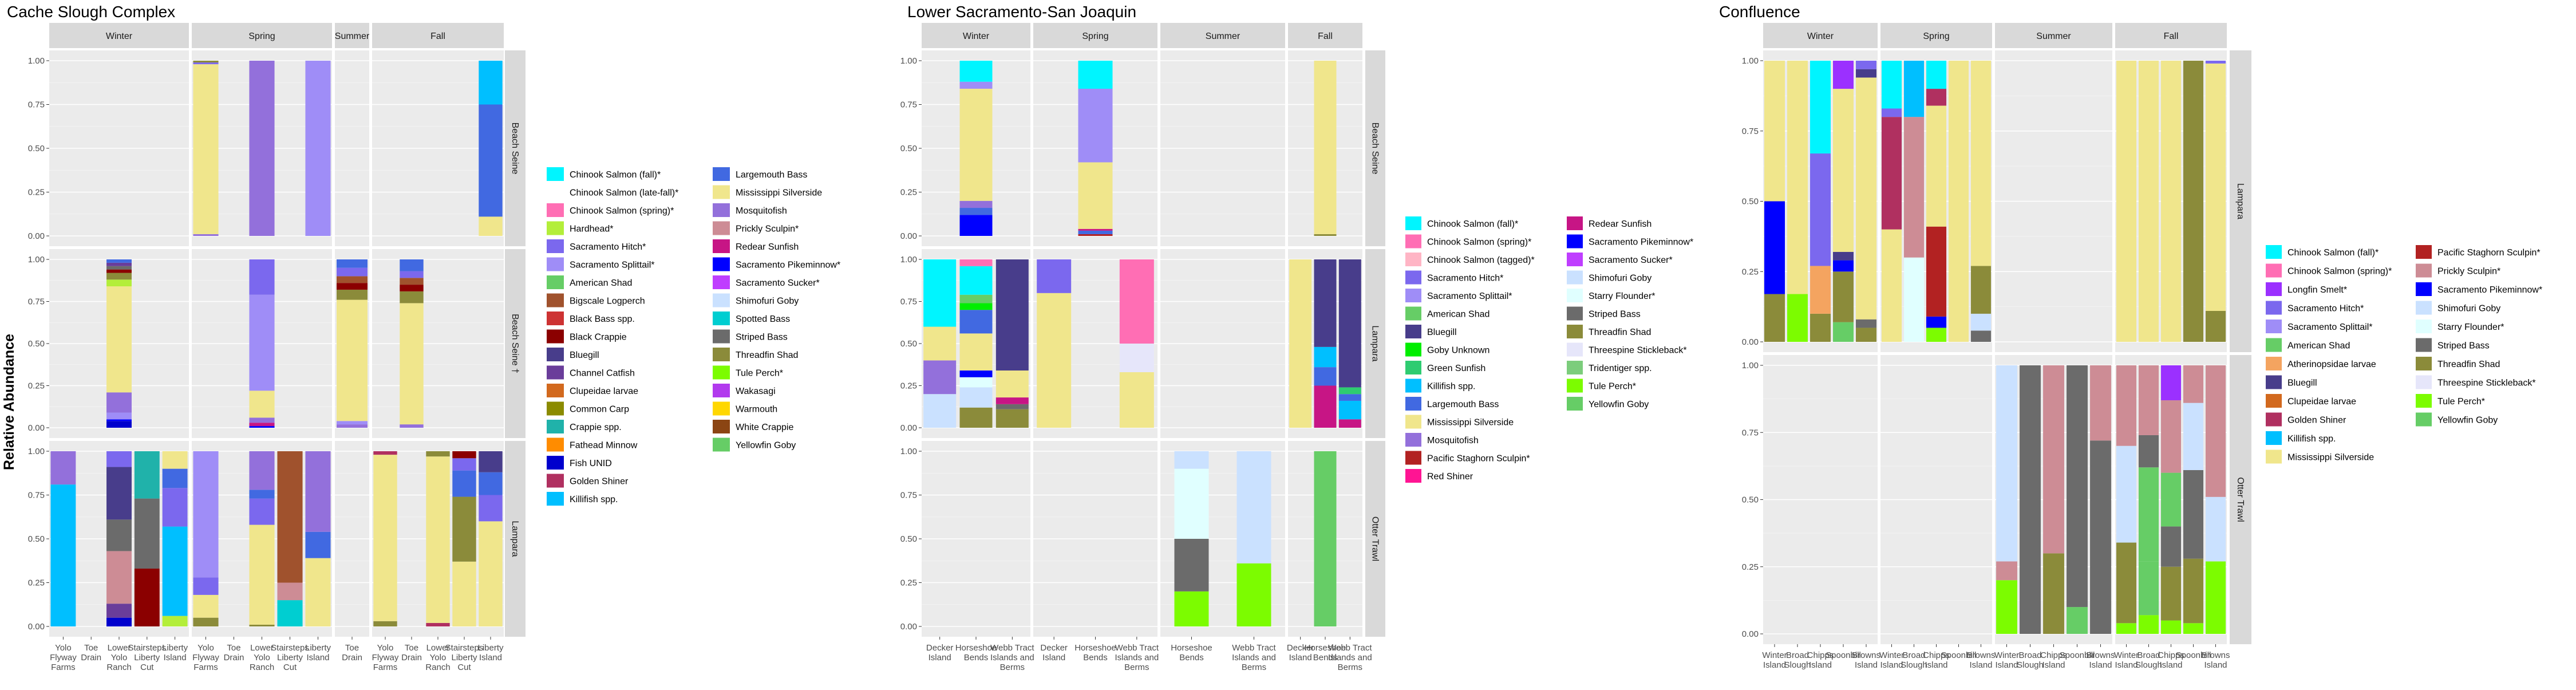  Describe the element at coordinates (2148, 660) in the screenshot. I see `x-tick-label: Broad Slough` at that location.